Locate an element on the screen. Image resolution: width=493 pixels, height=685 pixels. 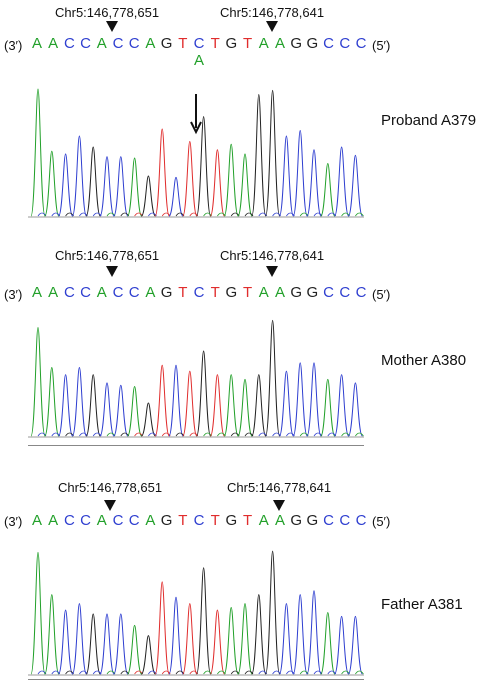
marker-right-label: Chr5:146,778,641 is located at coordinates (279, 487).